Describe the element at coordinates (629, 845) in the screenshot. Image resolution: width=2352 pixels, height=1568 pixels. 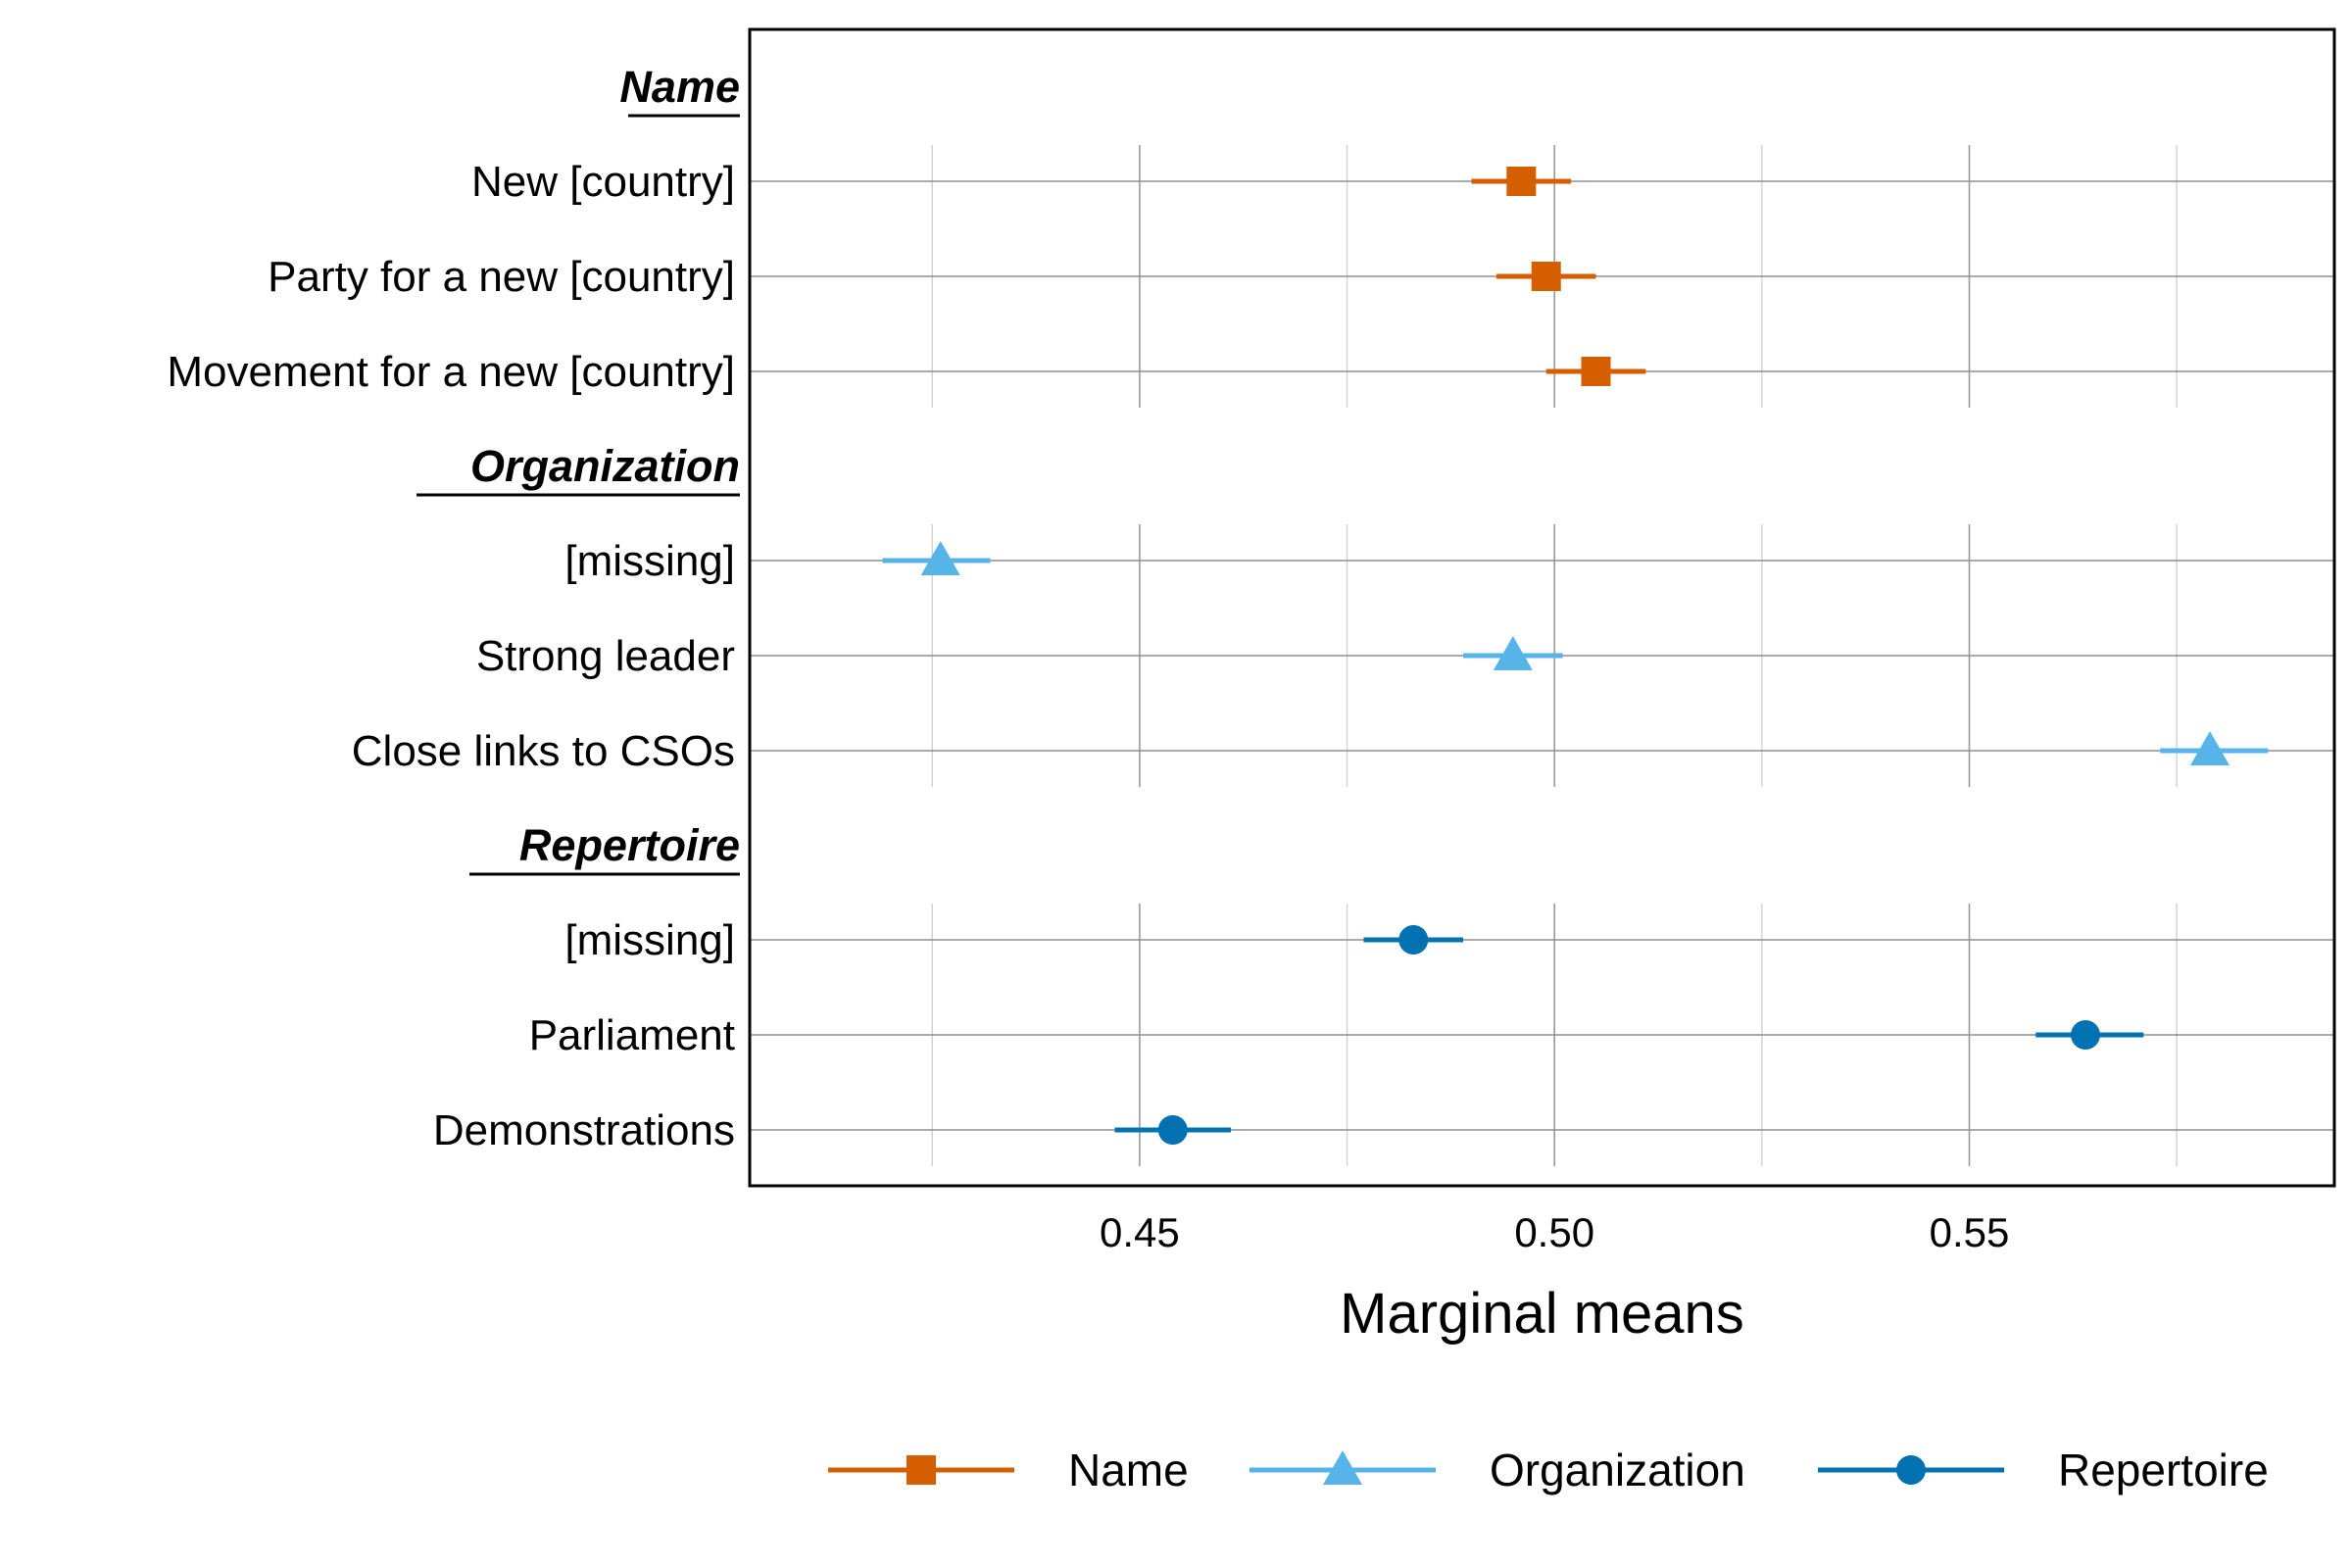
I see `group-label-repertoire: Repertoire` at that location.